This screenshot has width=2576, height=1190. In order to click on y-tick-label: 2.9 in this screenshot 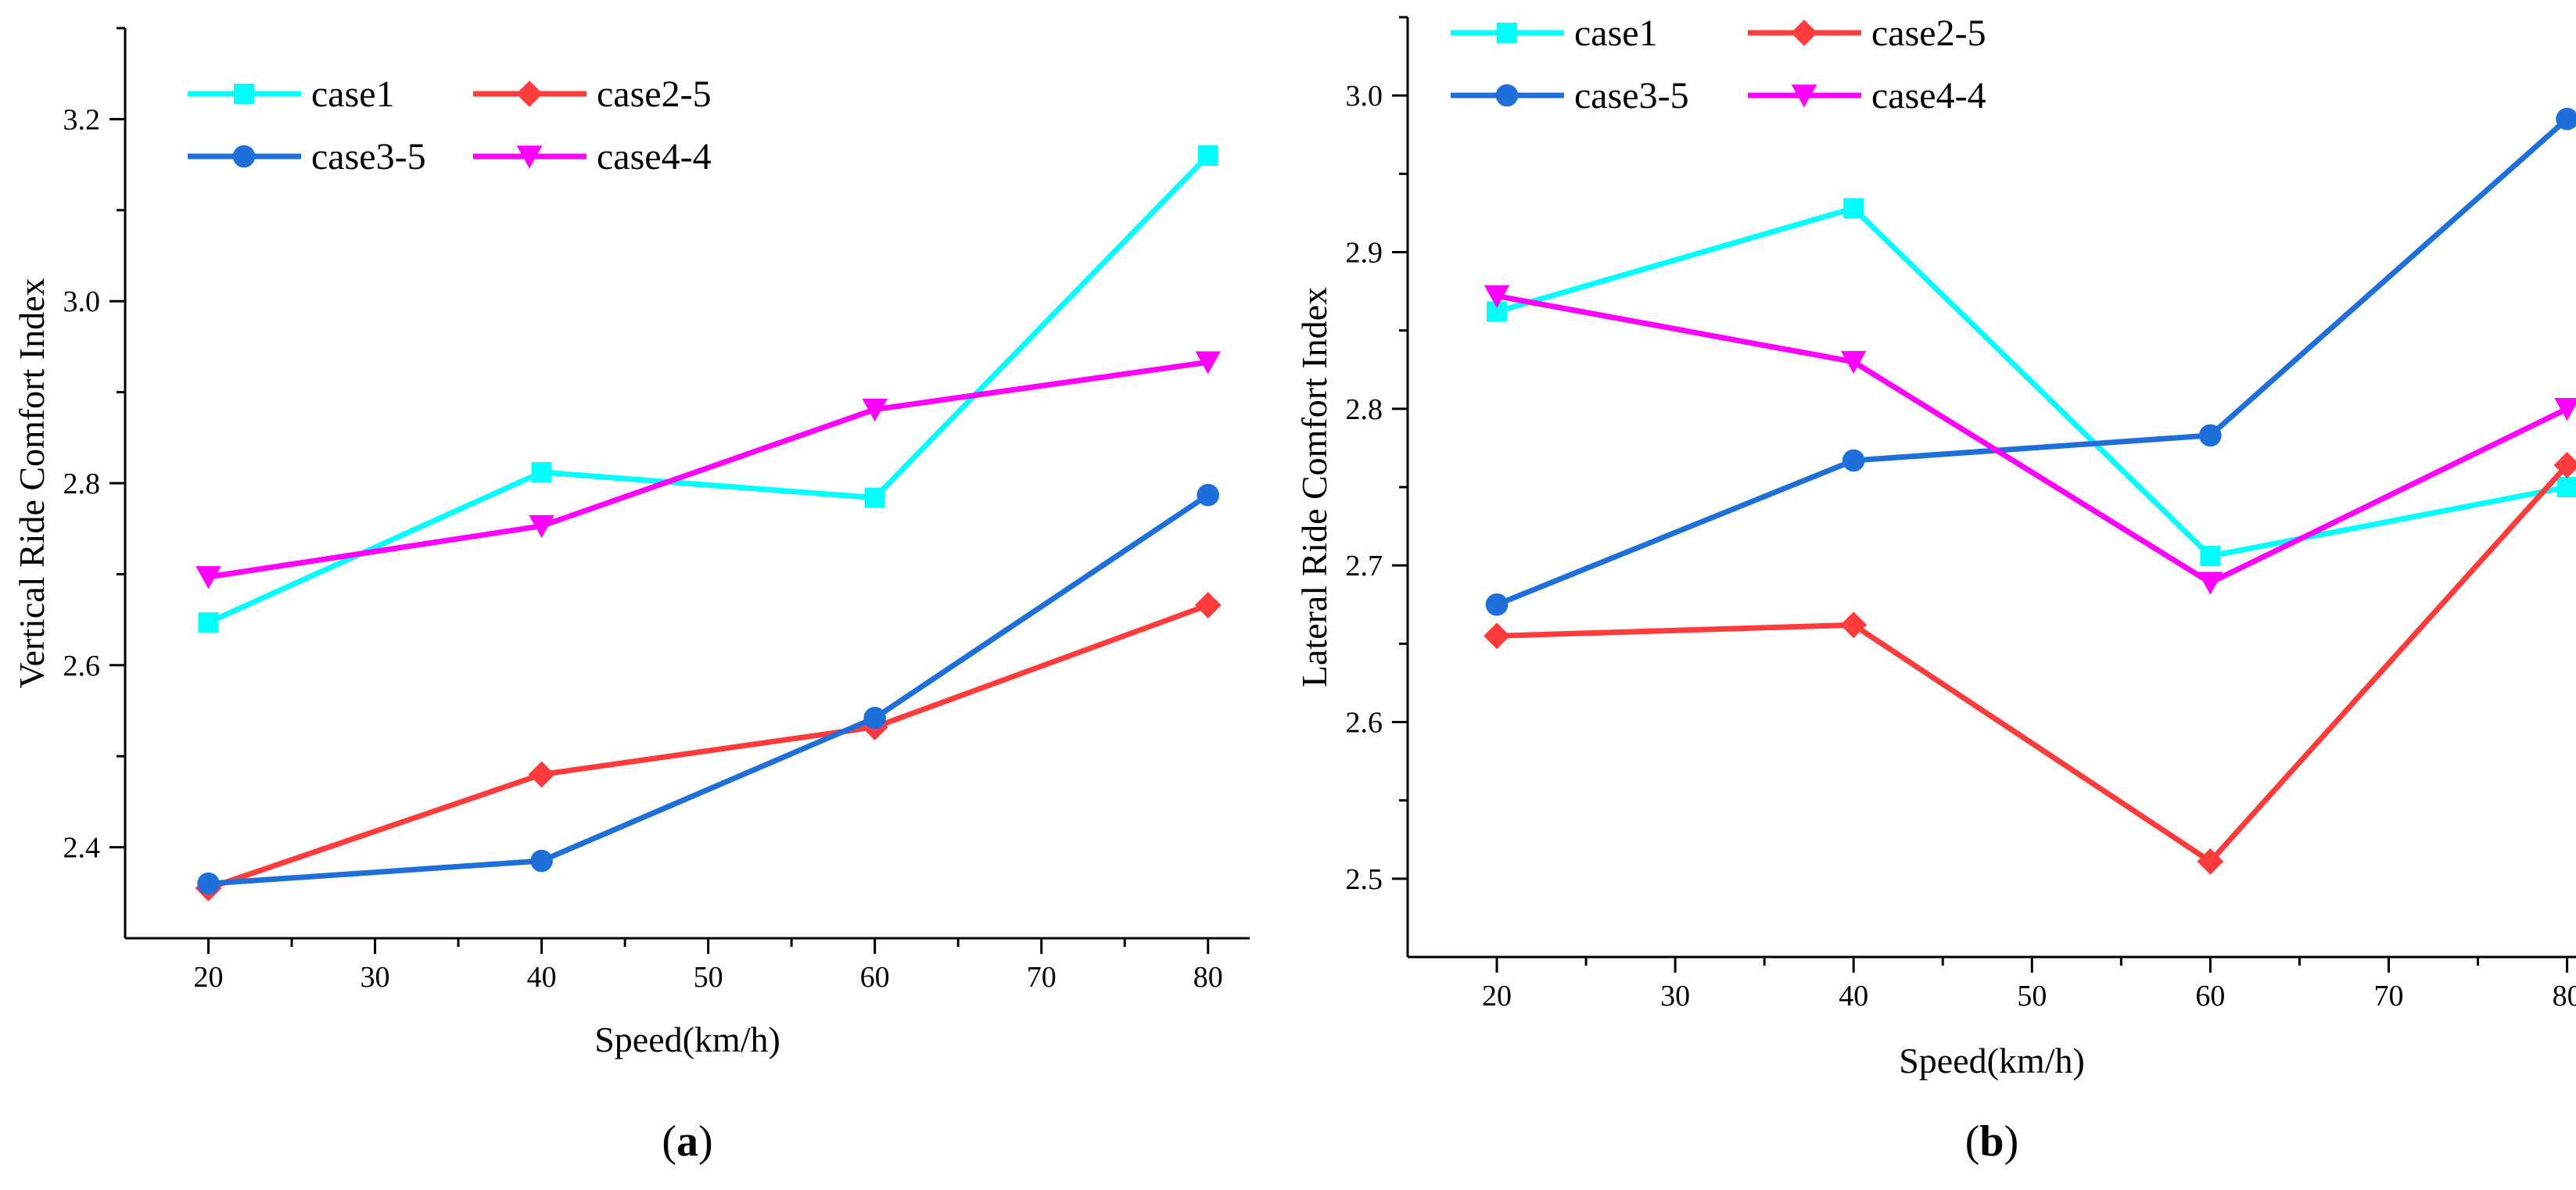, I will do `click(1364, 253)`.